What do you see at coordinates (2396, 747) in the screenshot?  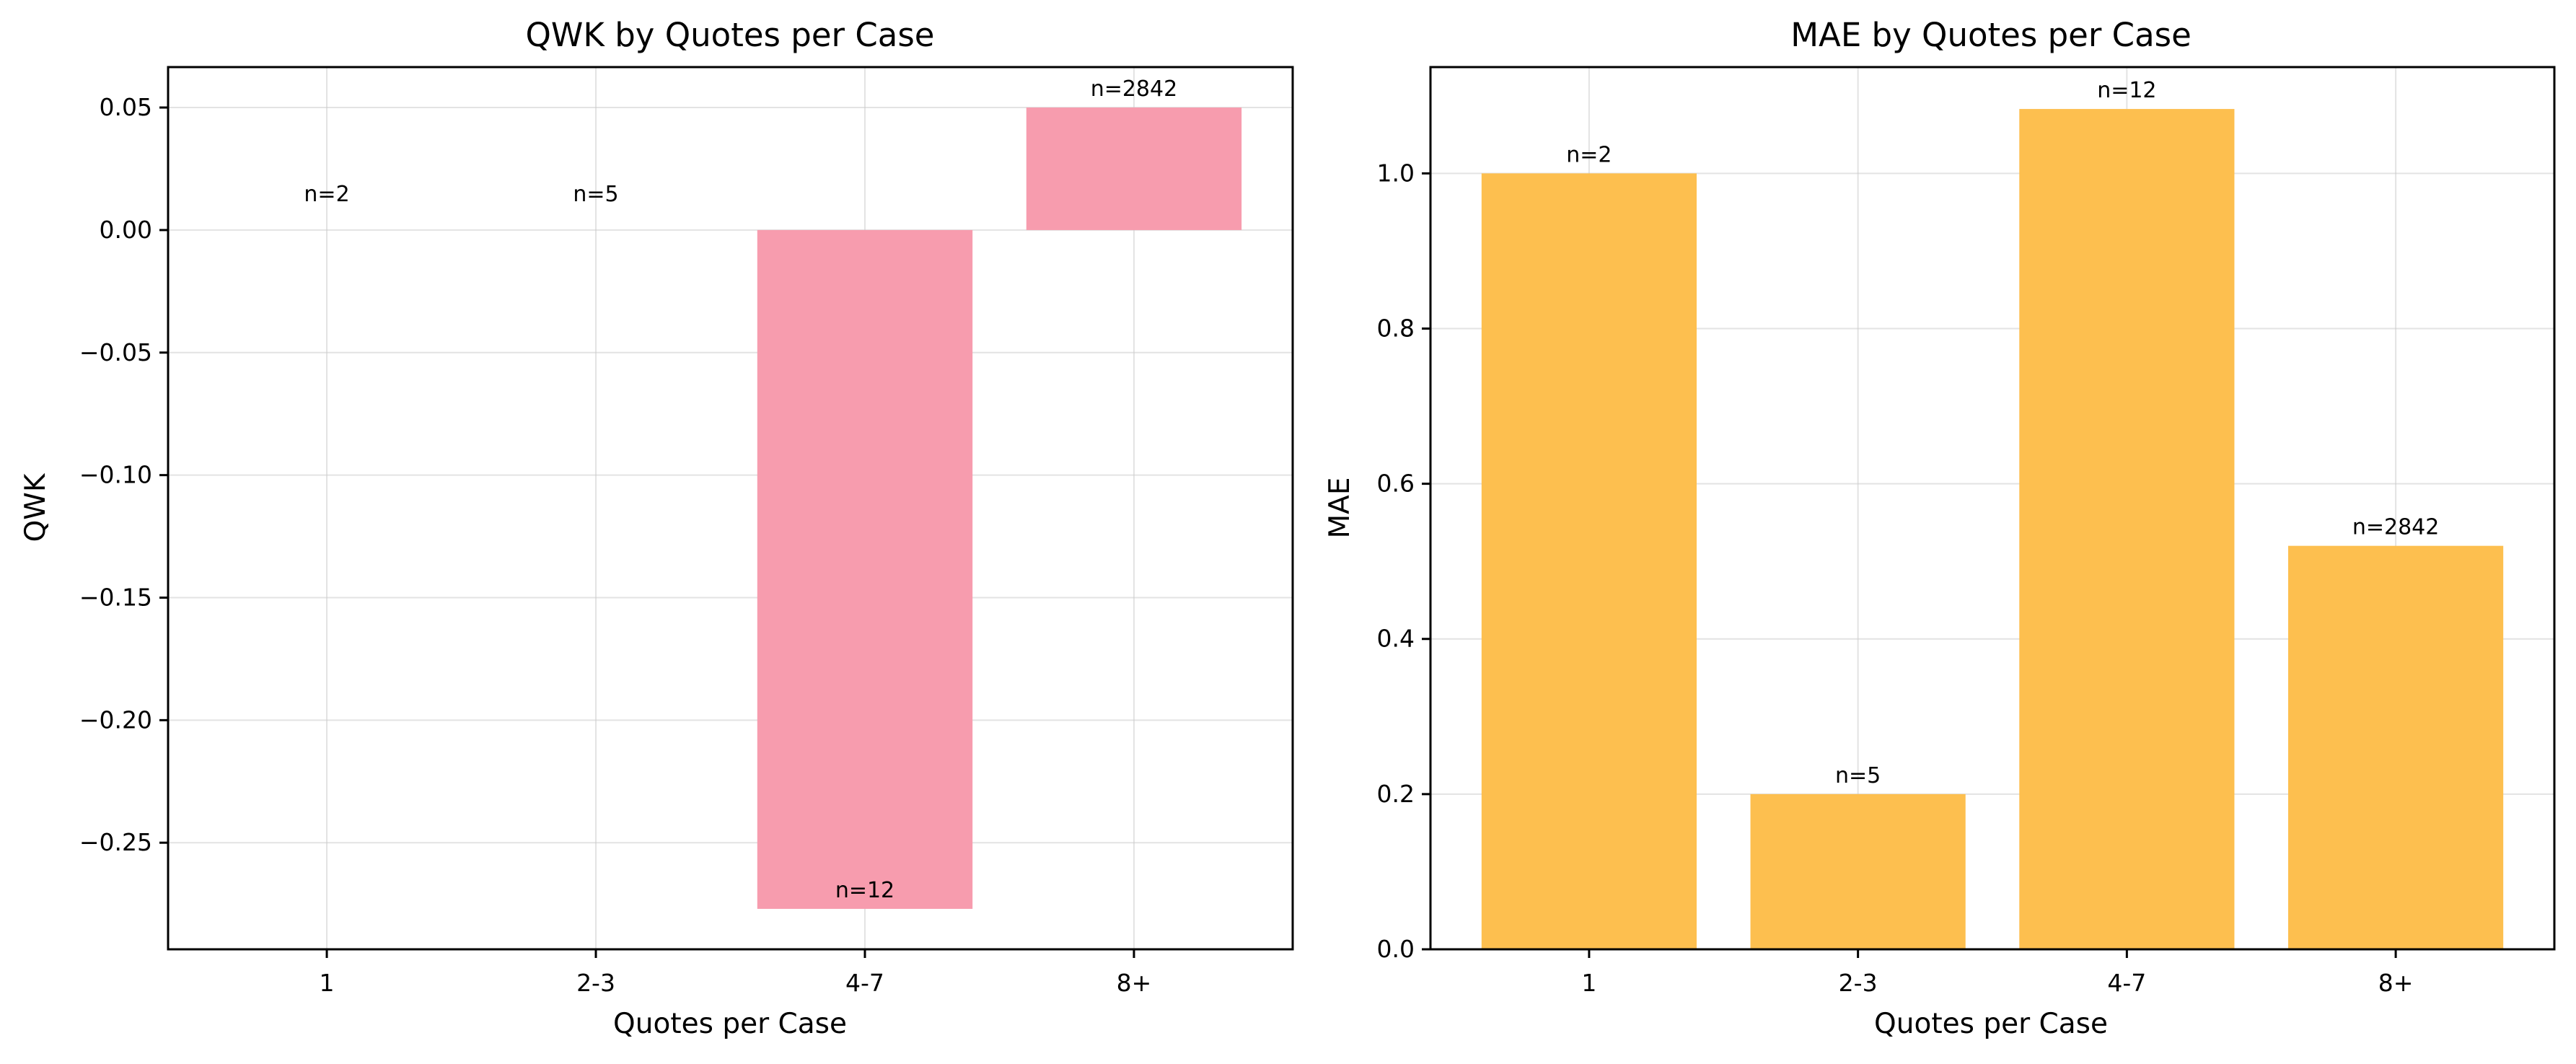 I see `mae-bar-8+` at bounding box center [2396, 747].